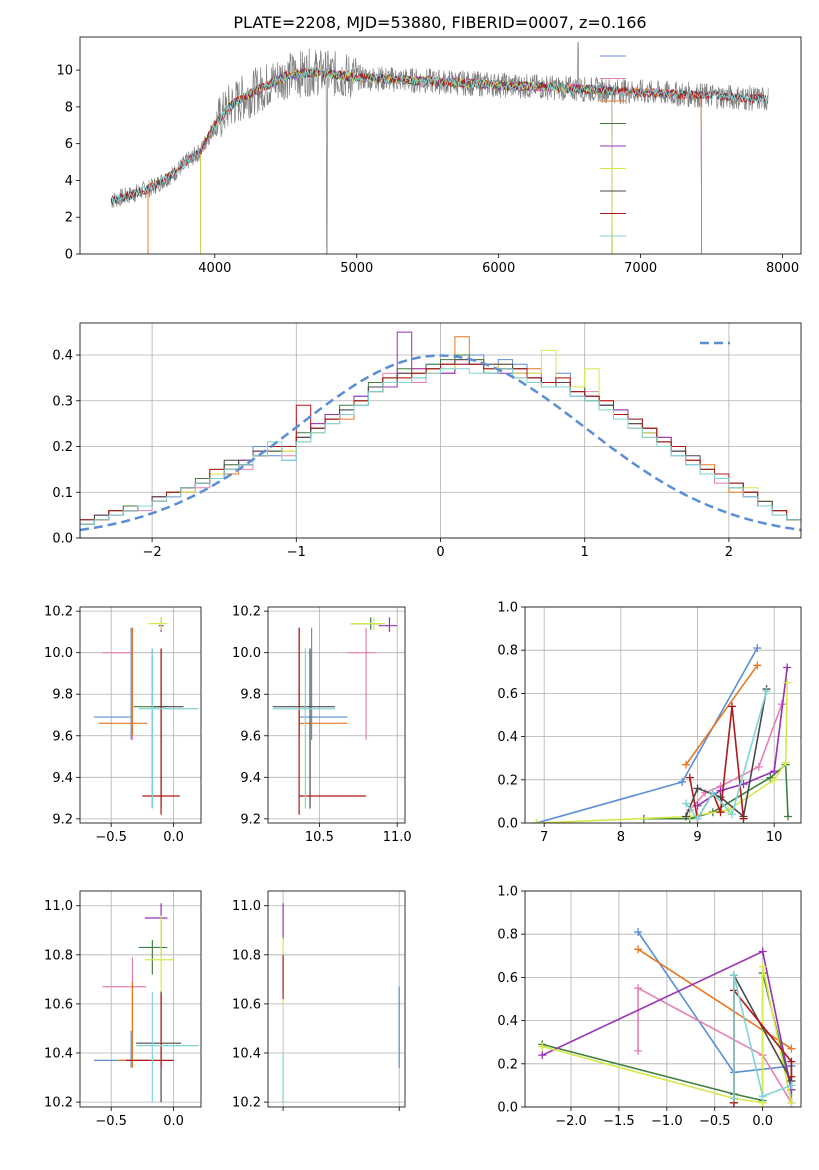 This screenshot has height=1170, width=819. I want to click on weight-series-salpeter-miles, so click(735, 757).